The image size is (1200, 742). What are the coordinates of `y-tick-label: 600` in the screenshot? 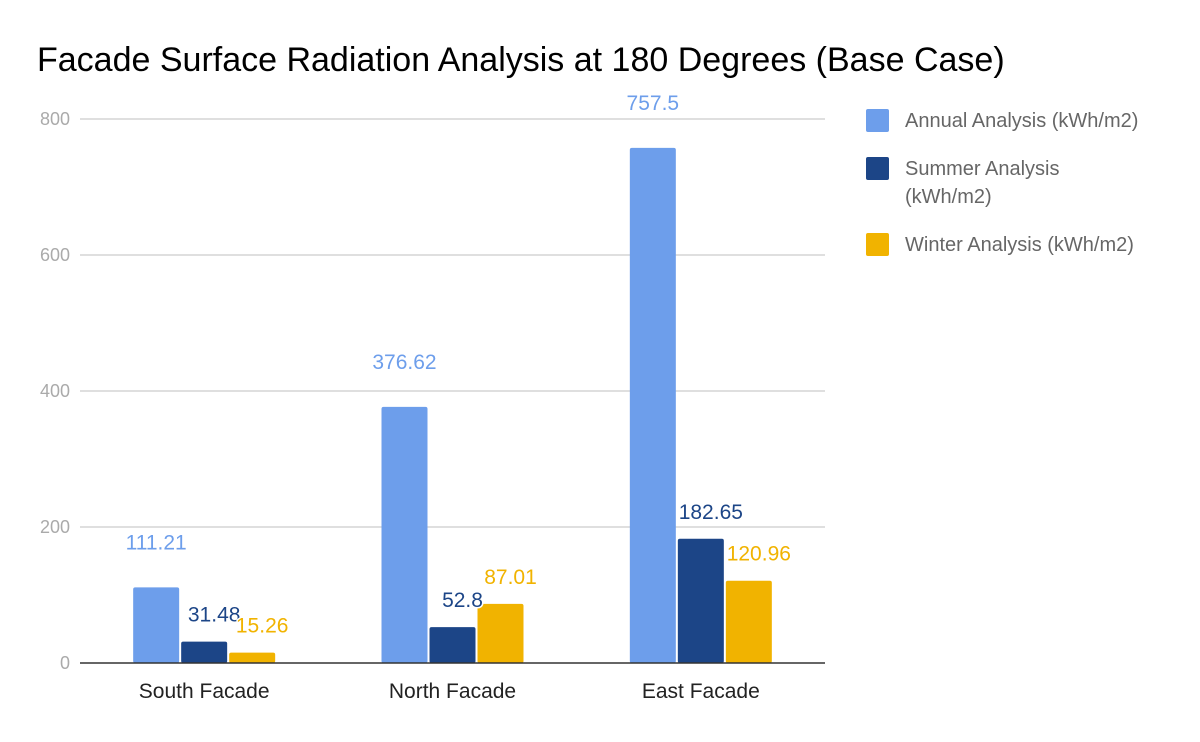 It's located at (55, 255).